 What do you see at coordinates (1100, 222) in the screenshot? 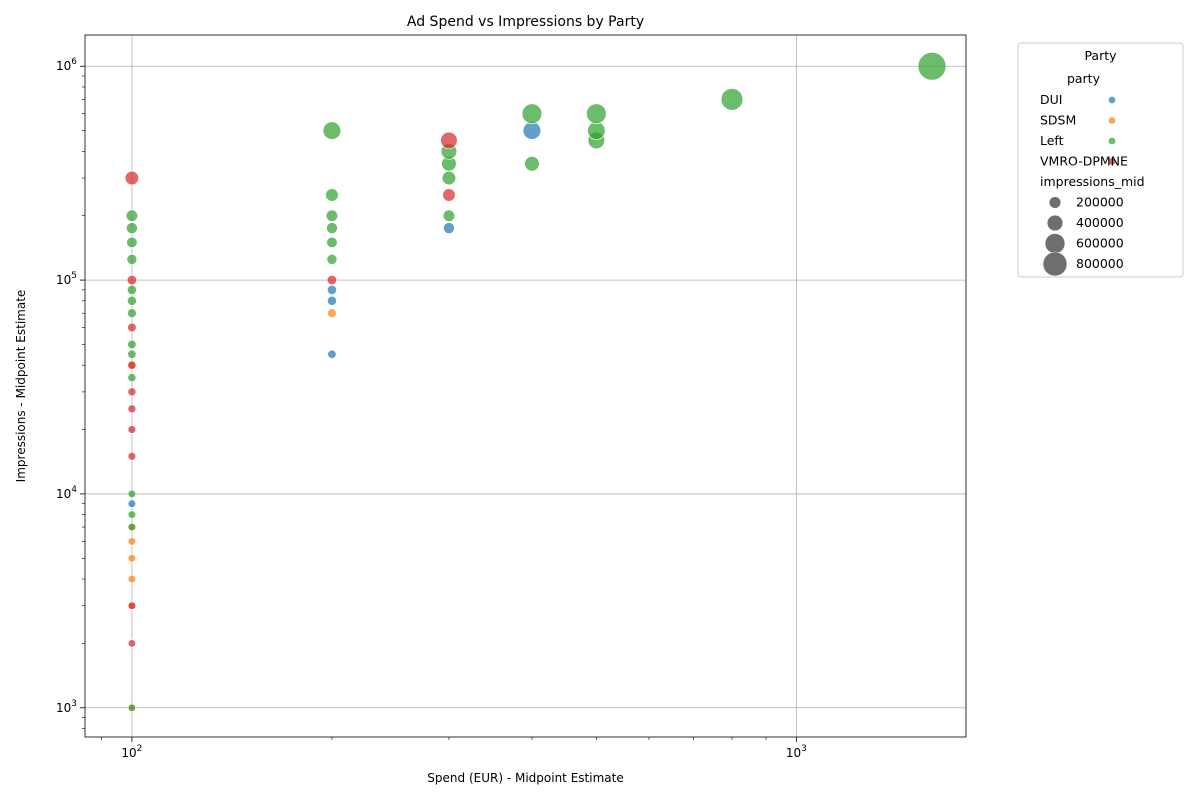
I see `legend-size-label: 400000` at bounding box center [1100, 222].